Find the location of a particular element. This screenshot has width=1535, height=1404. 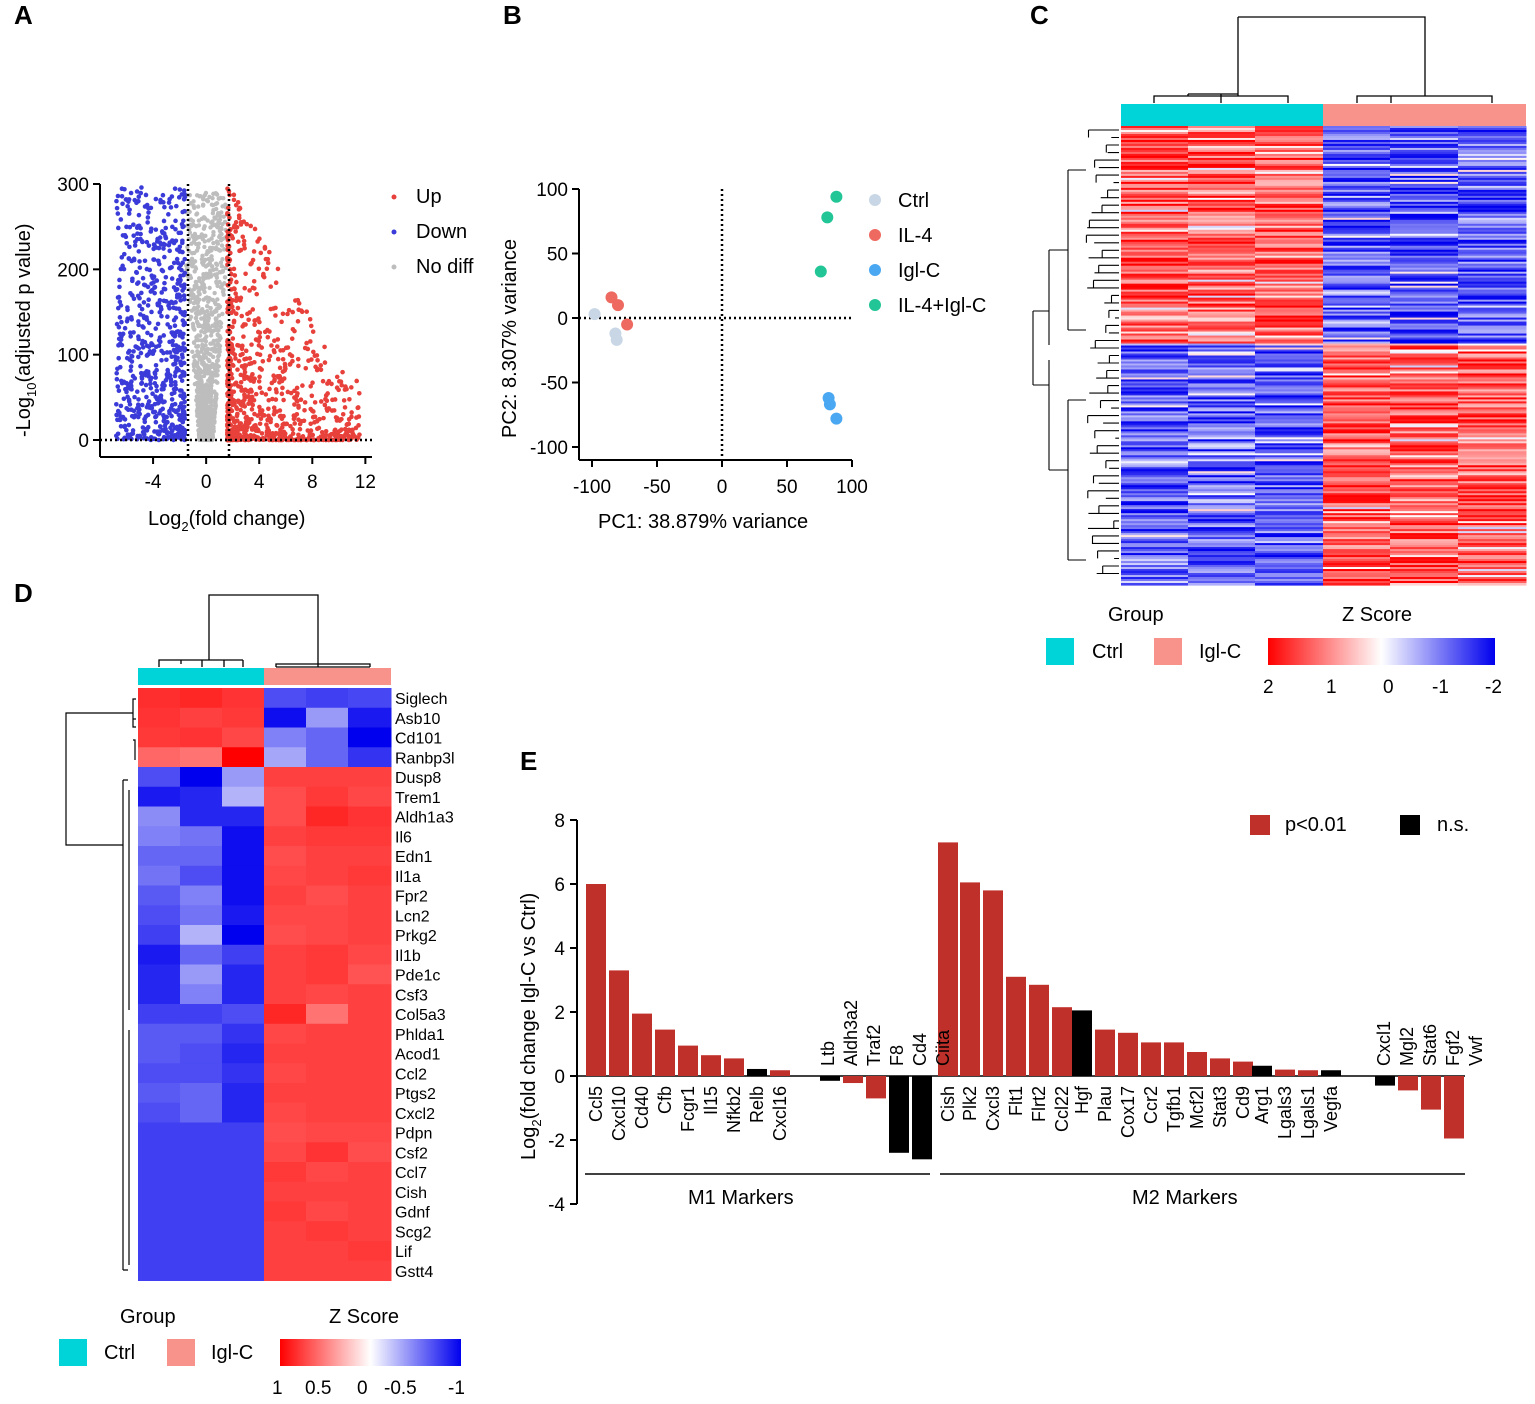

bar-ytick-label: 0 is located at coordinates (559, 1077).